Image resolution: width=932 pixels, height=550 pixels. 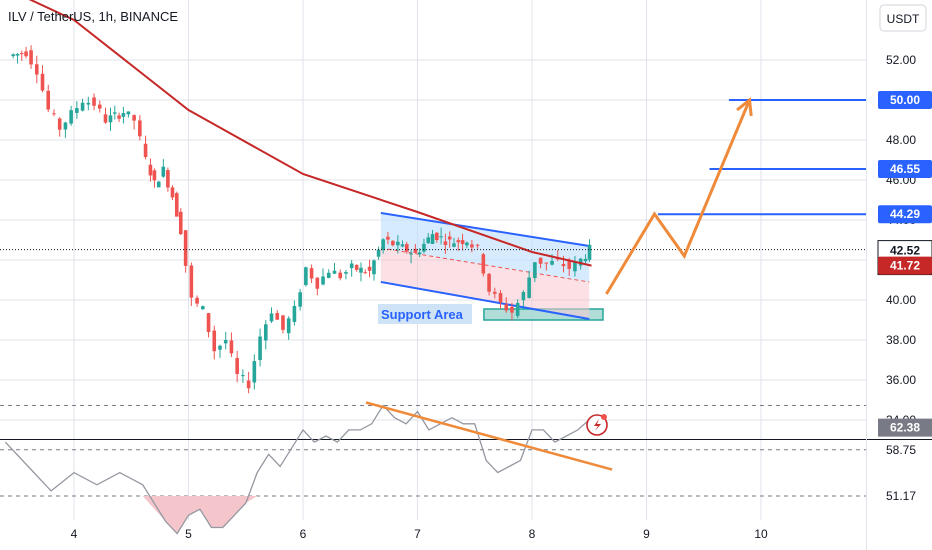 I want to click on rsi-level-label: 58.75, so click(x=901, y=450).